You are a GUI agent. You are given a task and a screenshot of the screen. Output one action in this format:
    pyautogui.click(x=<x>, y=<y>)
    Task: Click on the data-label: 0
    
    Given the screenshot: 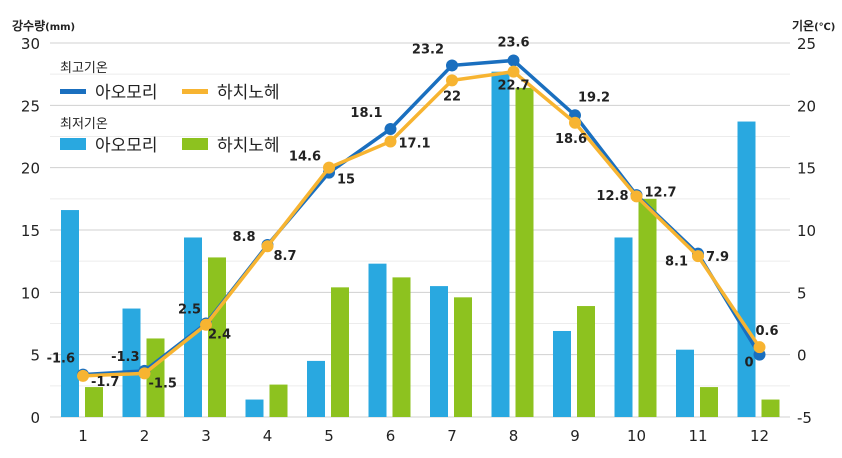 What is the action you would take?
    pyautogui.click(x=748, y=363)
    